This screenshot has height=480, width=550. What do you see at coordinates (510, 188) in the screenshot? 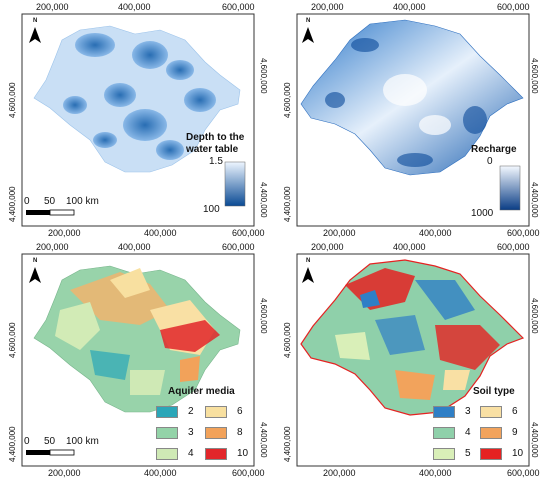
I see `recharge-color-ramp` at bounding box center [510, 188].